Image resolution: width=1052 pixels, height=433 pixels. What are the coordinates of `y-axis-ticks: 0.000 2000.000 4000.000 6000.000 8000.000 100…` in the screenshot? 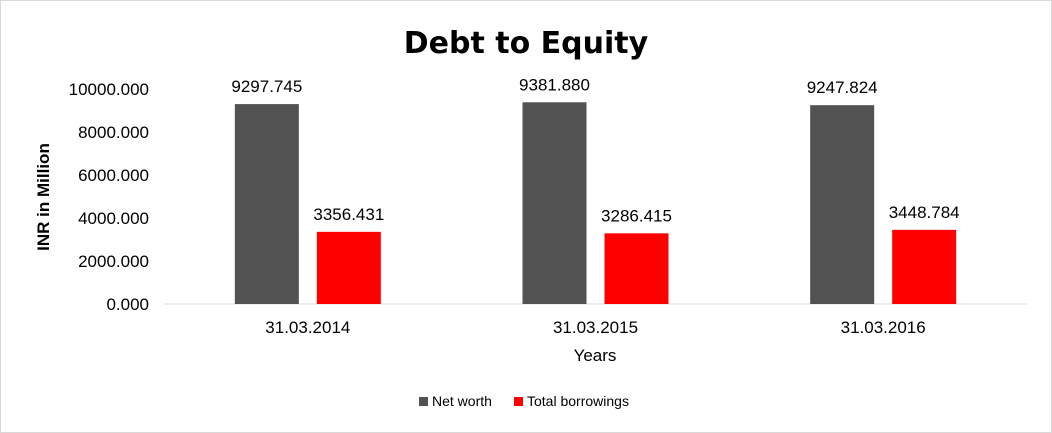 It's located at (109, 197).